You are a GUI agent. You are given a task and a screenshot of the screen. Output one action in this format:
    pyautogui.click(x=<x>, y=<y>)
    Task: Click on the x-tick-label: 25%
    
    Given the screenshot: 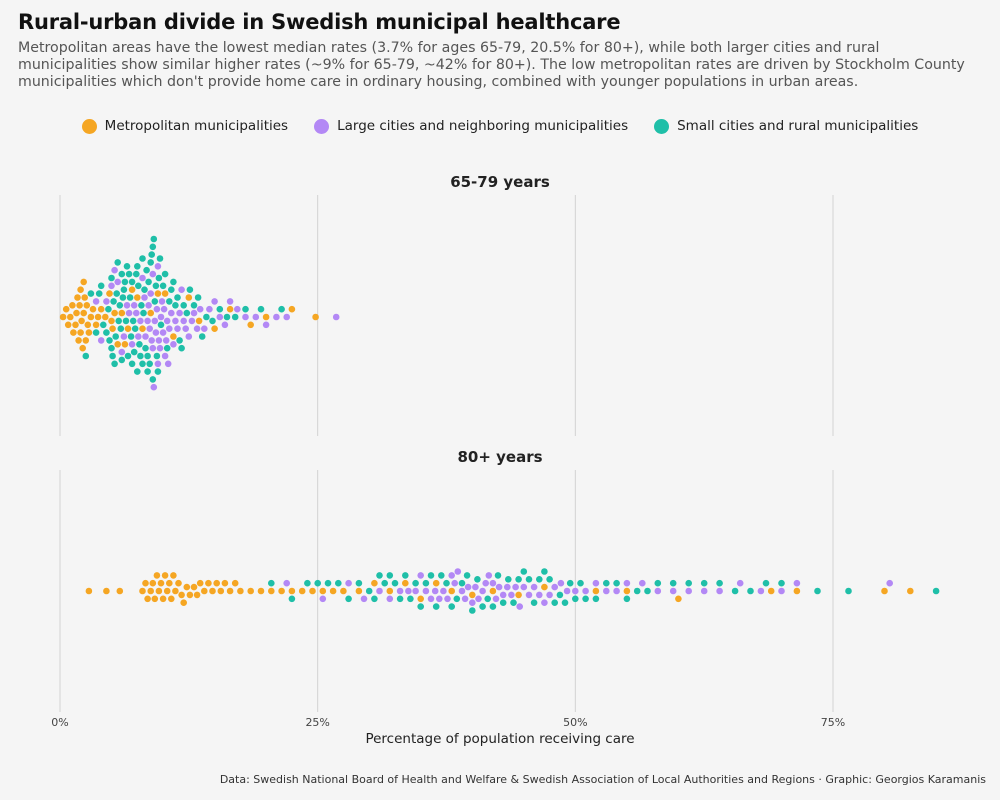 What is the action you would take?
    pyautogui.click(x=317, y=722)
    